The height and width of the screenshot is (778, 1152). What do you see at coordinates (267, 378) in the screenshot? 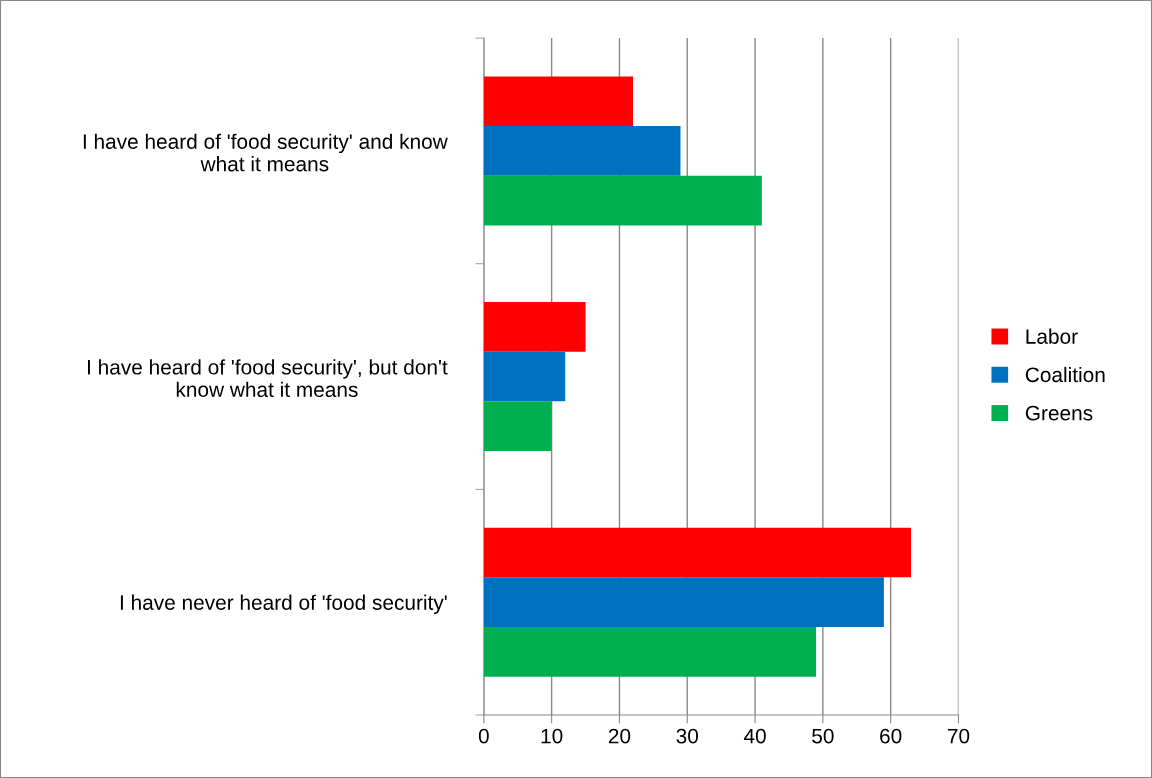
I see `y-tick-label: I have heard of 'food security', but don't know what it means` at bounding box center [267, 378].